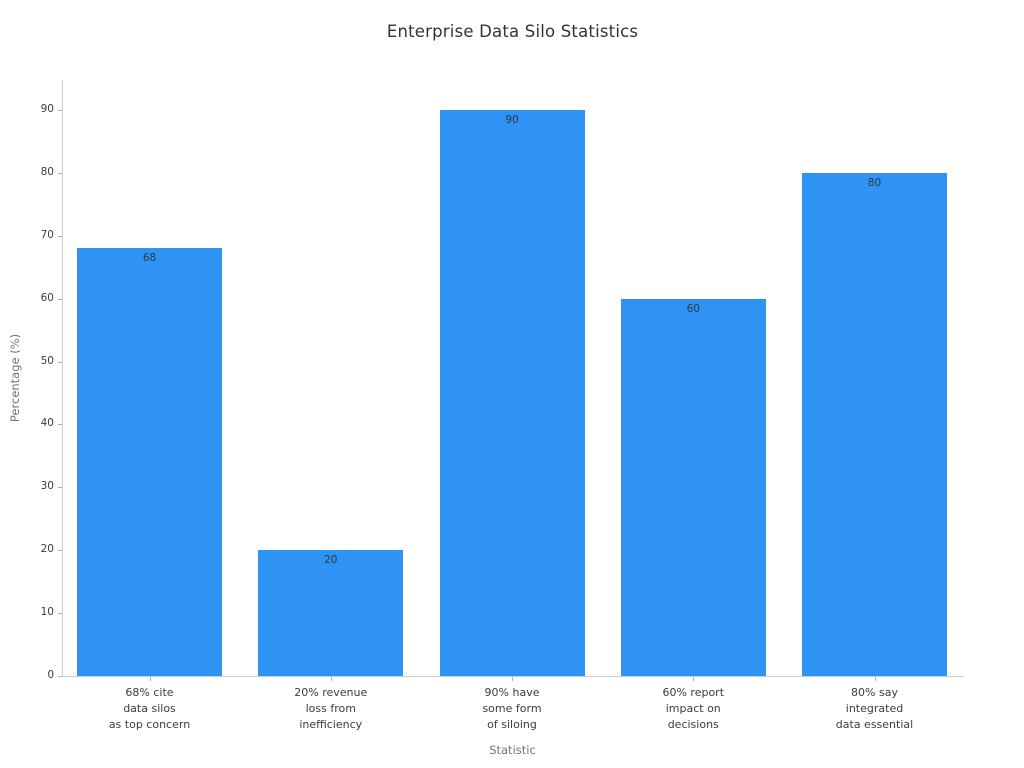  I want to click on x-axis-label: Statistic, so click(512, 750).